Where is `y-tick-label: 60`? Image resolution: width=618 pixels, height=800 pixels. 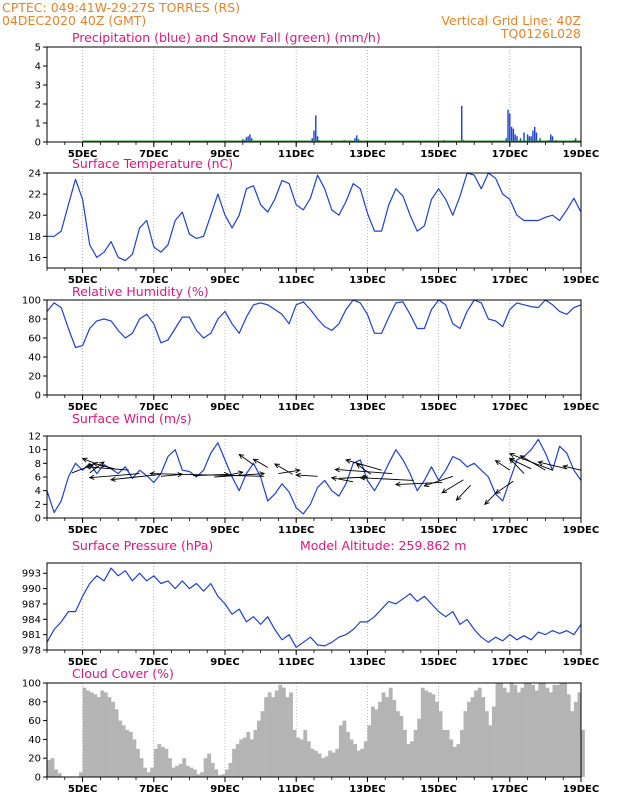 y-tick-label: 60 is located at coordinates (34, 339).